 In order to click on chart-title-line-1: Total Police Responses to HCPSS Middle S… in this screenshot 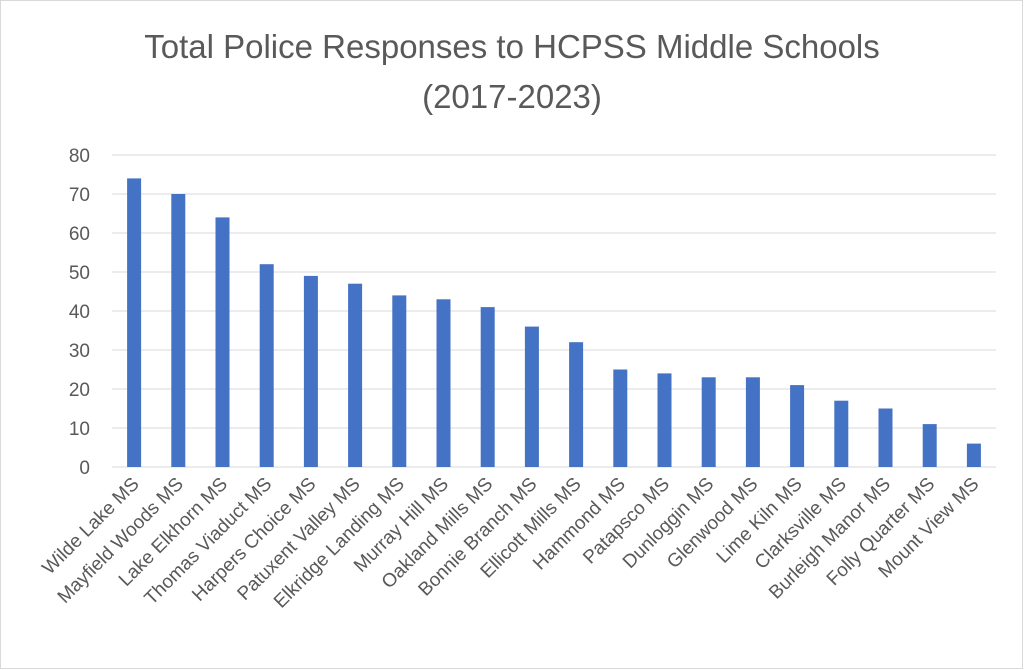, I will do `click(512, 46)`.